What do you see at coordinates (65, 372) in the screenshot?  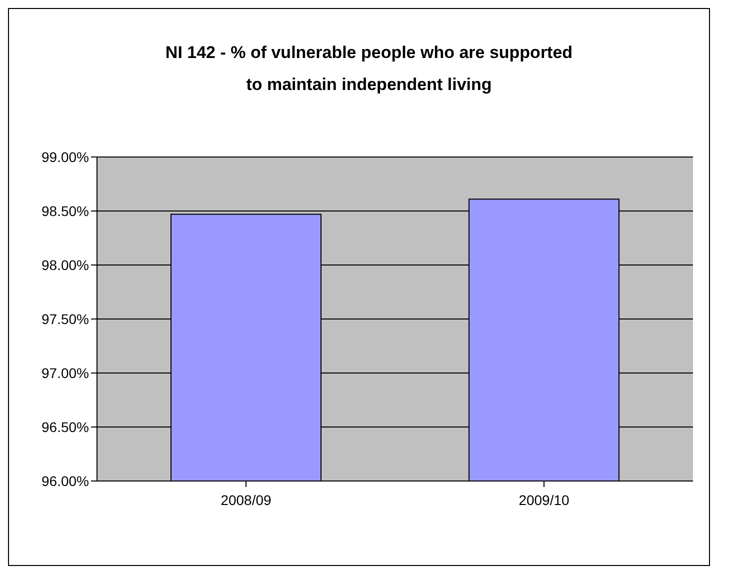 I see `y-tick-label: 97.00%` at bounding box center [65, 372].